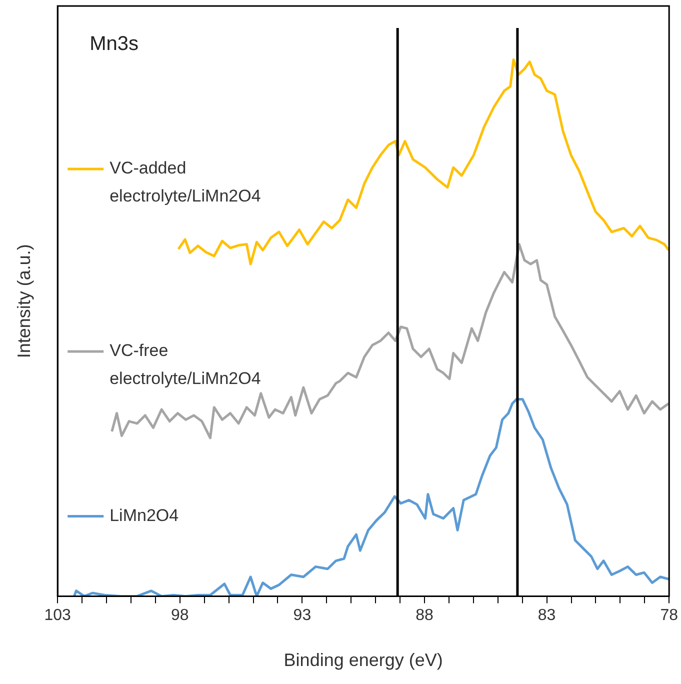 The height and width of the screenshot is (684, 681). Describe the element at coordinates (363, 660) in the screenshot. I see `x-axis-title: Binding energy (eV)` at that location.